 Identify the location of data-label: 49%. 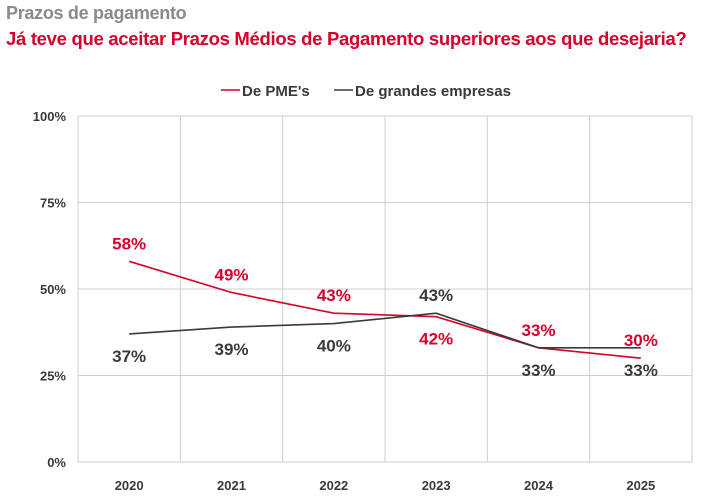
(231, 274).